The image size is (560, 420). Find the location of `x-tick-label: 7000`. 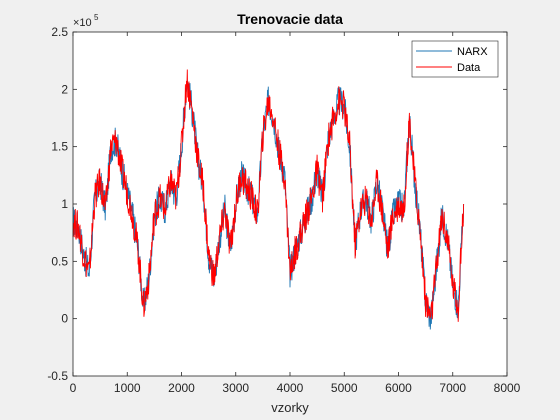

x-tick-label: 7000 is located at coordinates (452, 388).